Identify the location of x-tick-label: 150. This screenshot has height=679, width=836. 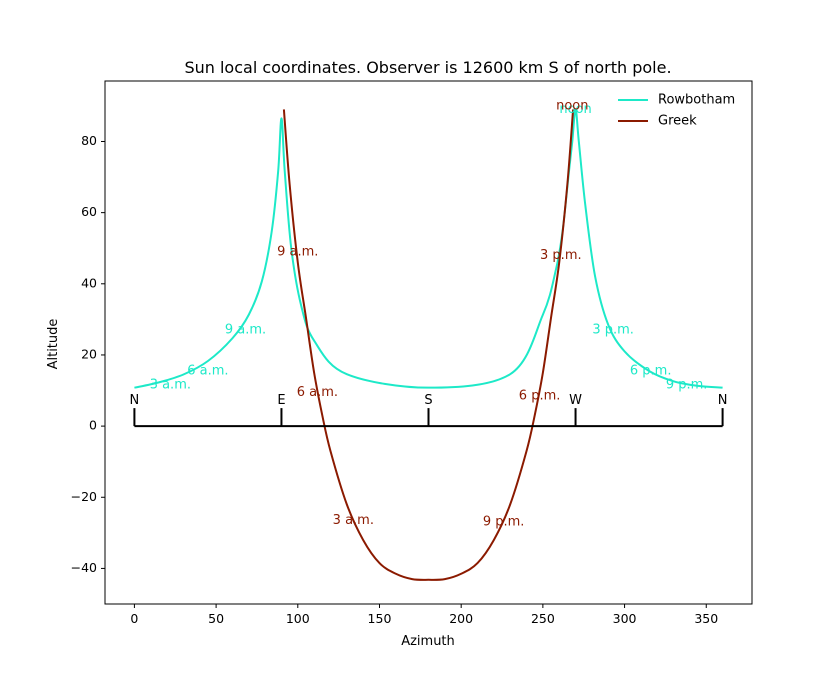
(380, 618).